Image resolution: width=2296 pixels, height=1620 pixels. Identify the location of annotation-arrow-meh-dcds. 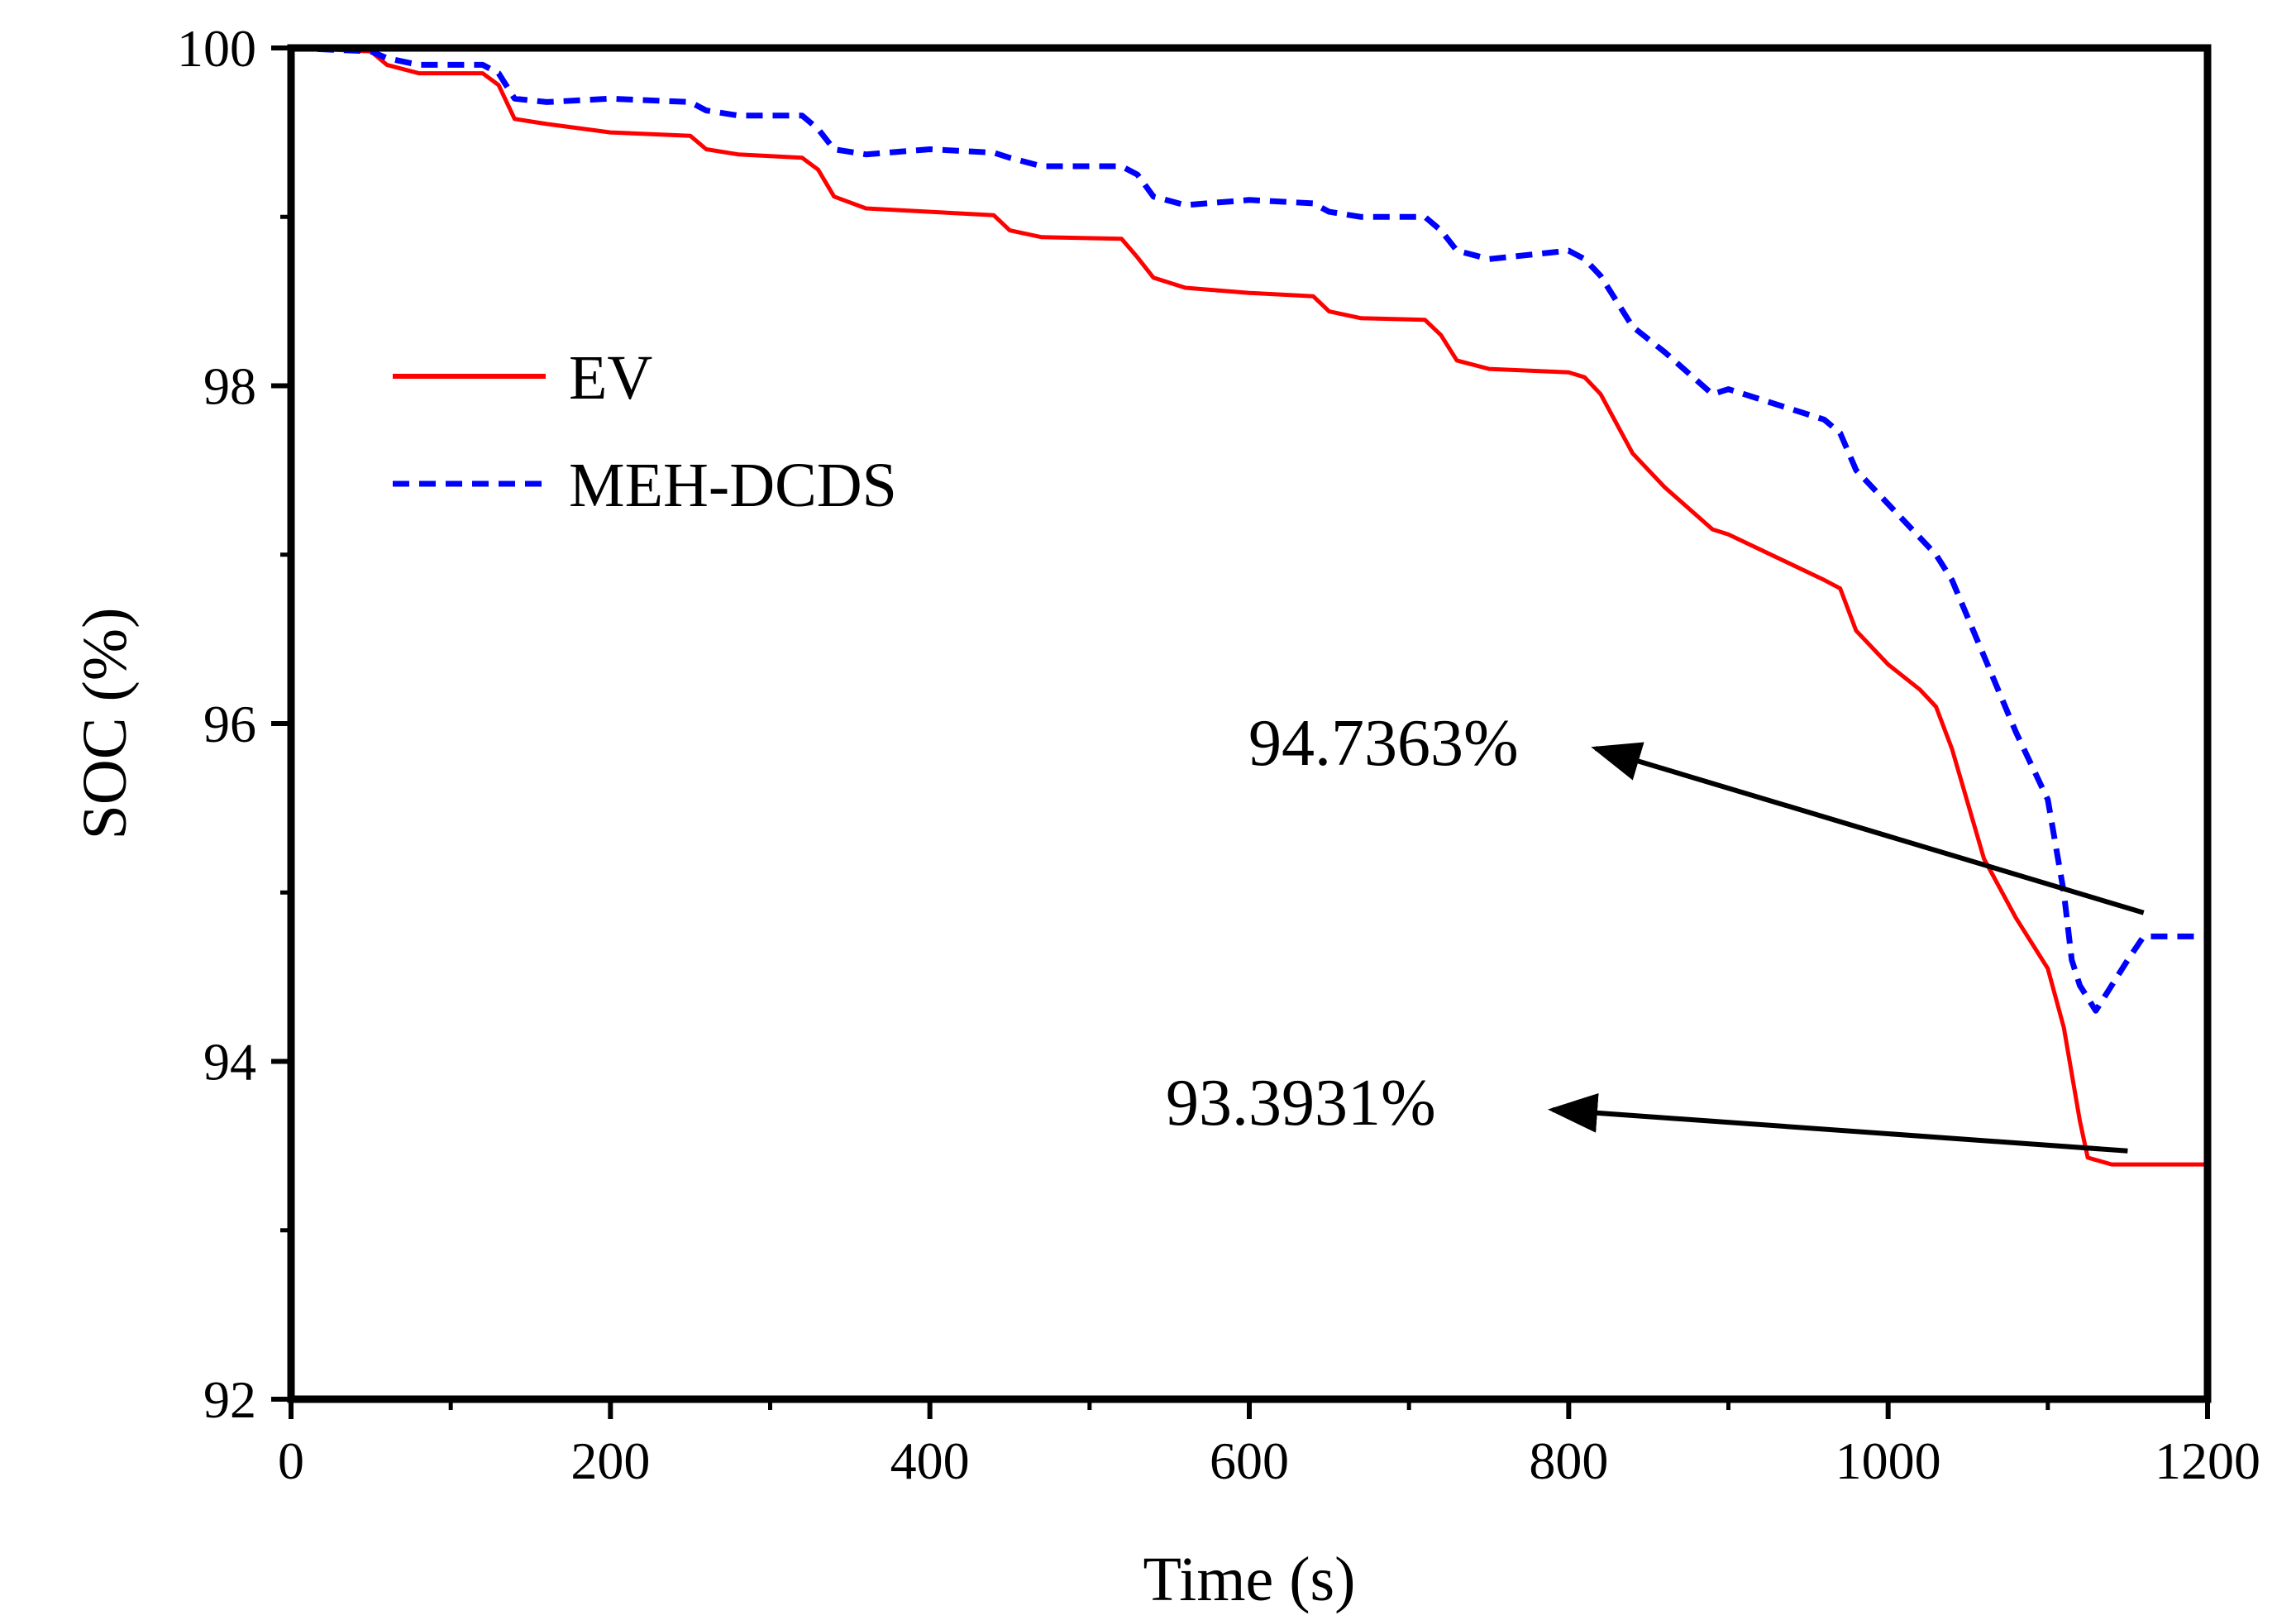
(1868, 829).